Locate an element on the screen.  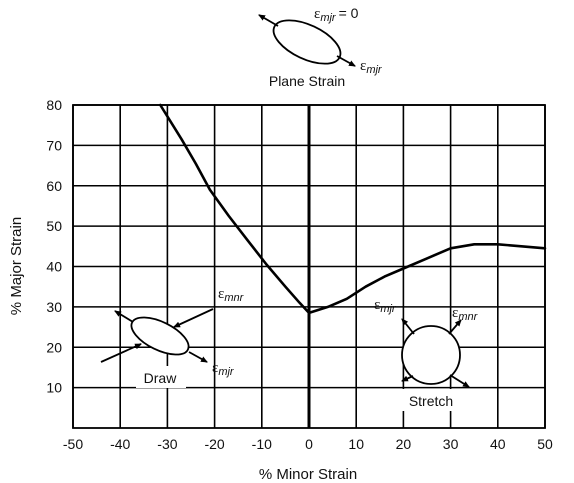
draw-arrow-in-lower is located at coordinates (121, 353).